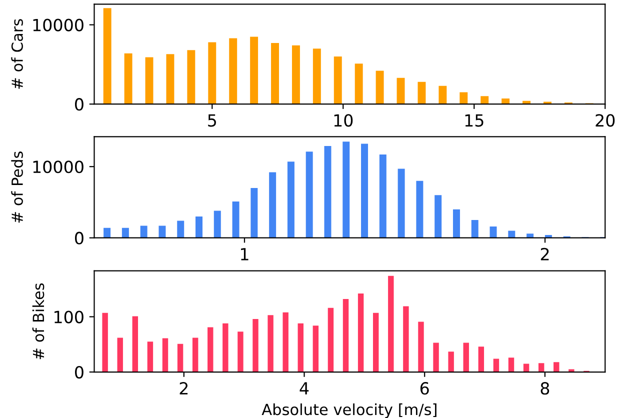  Describe the element at coordinates (69, 317) in the screenshot. I see `y-tick-label: 100` at that location.